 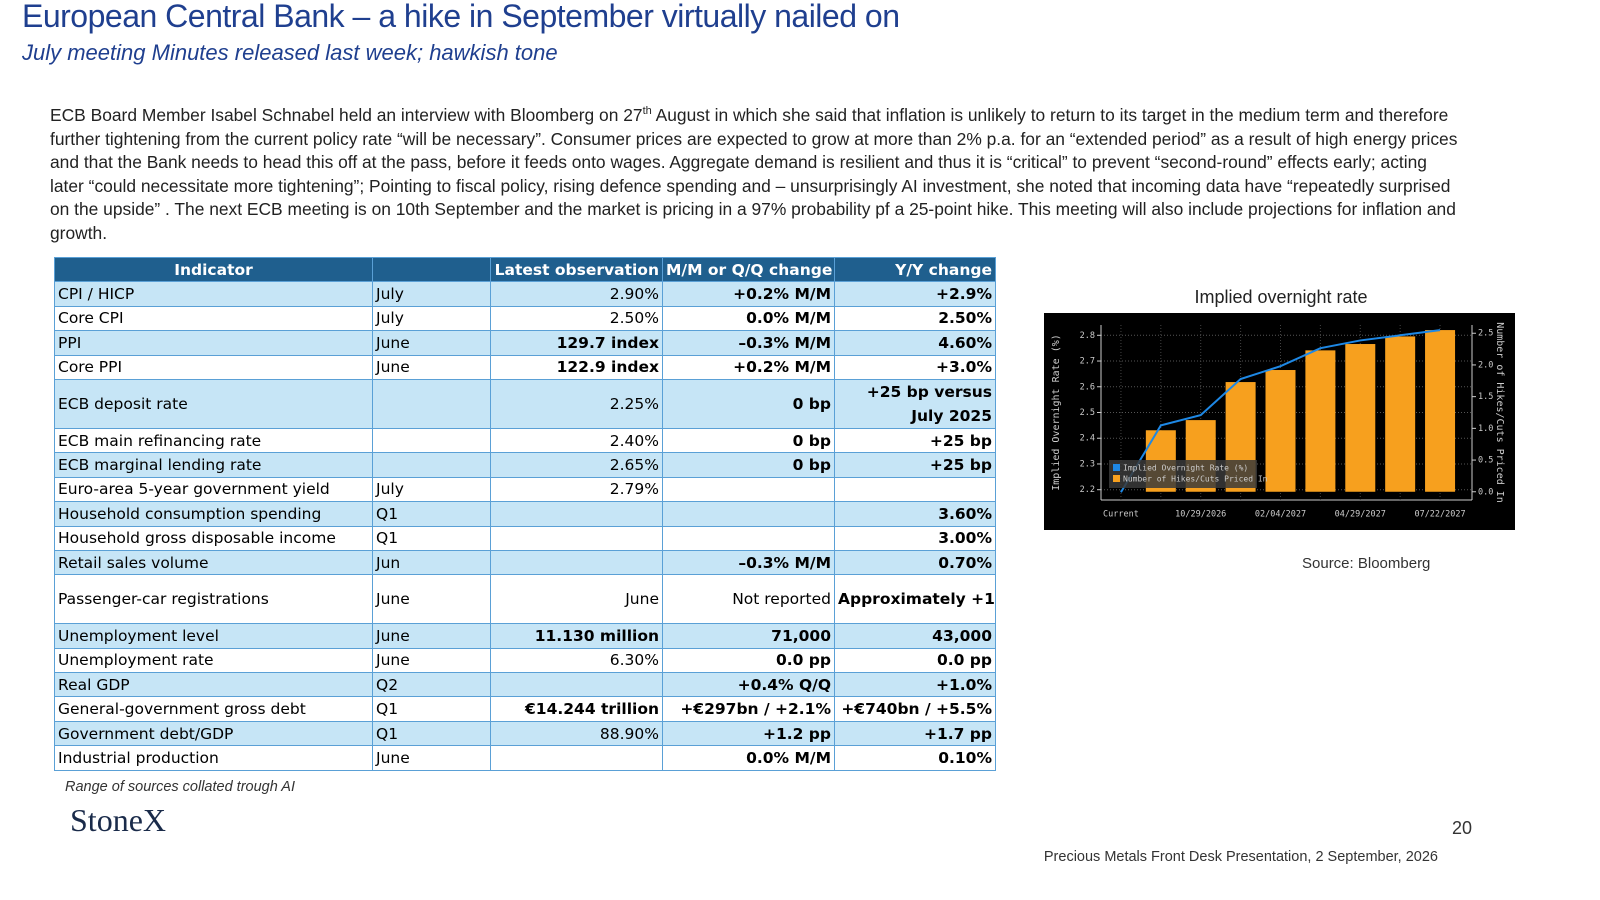 I want to click on table-cell: Industrial production, so click(x=213, y=758).